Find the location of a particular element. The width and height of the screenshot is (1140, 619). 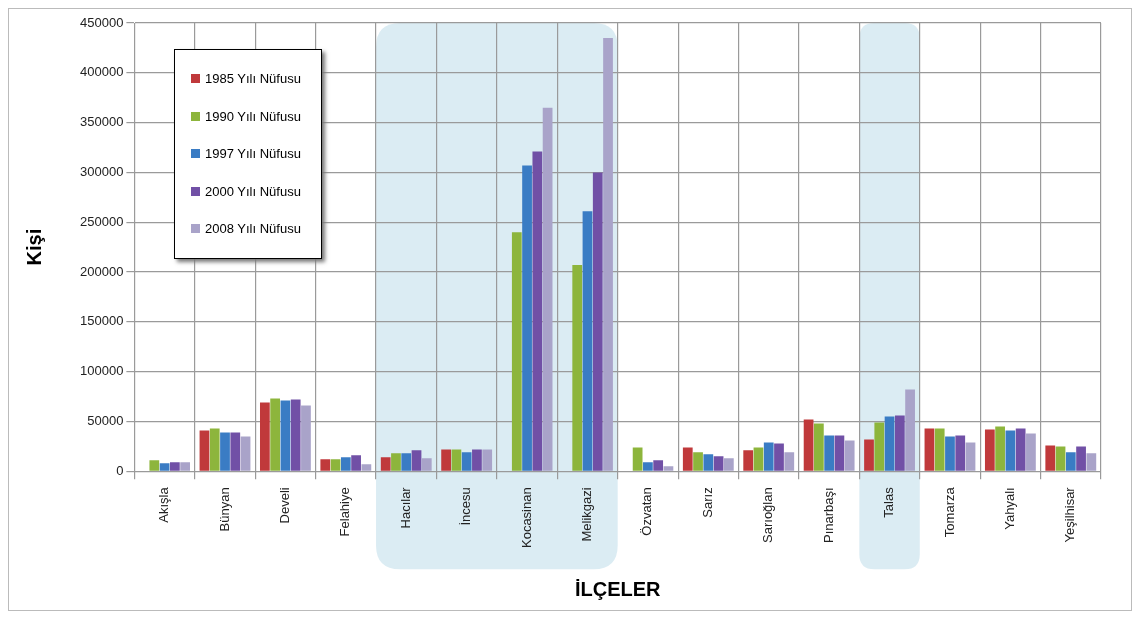

x-tick-label: Sarıoğlan is located at coordinates (768, 515).